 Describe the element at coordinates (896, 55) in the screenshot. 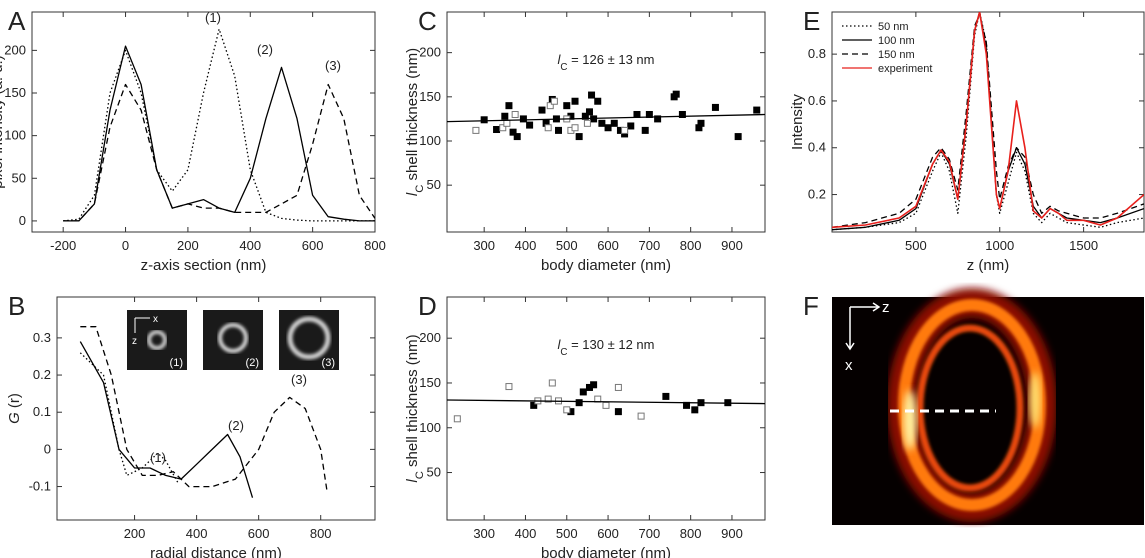

I see `legend-label: 150 nm` at that location.